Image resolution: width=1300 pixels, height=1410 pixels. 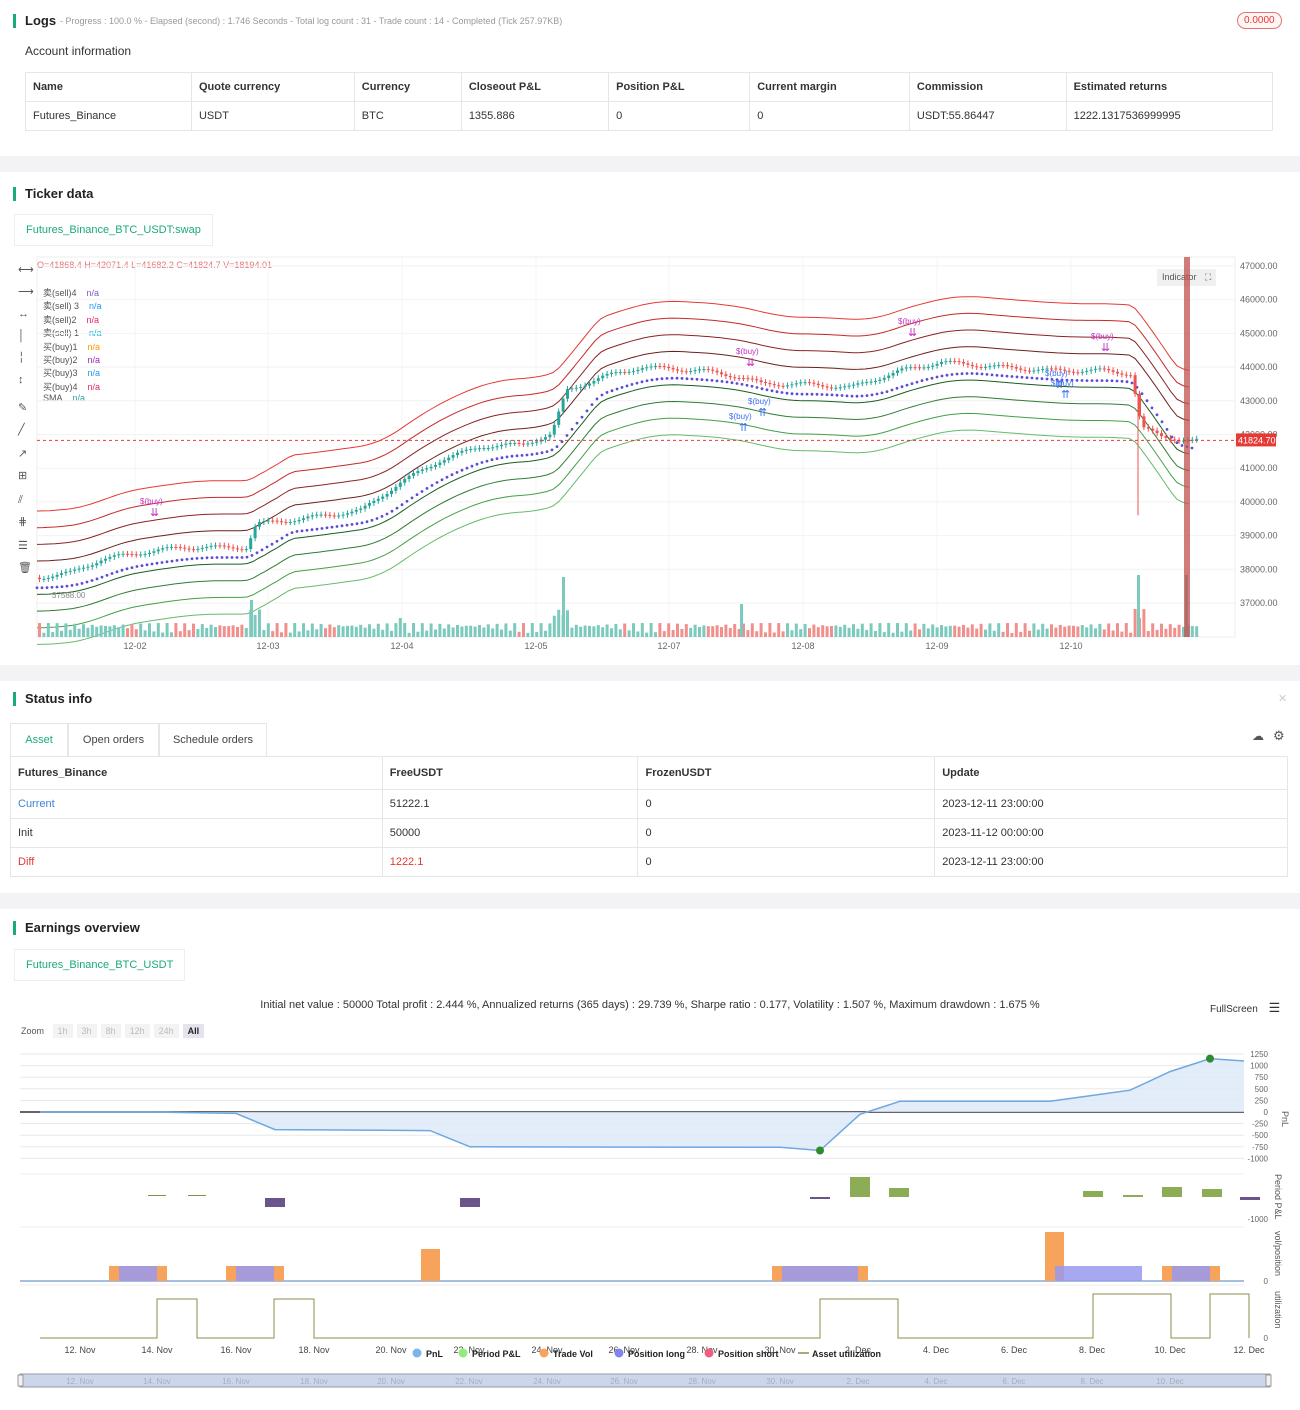 I want to click on period-pnl-bar, so click(x=1172, y=1192).